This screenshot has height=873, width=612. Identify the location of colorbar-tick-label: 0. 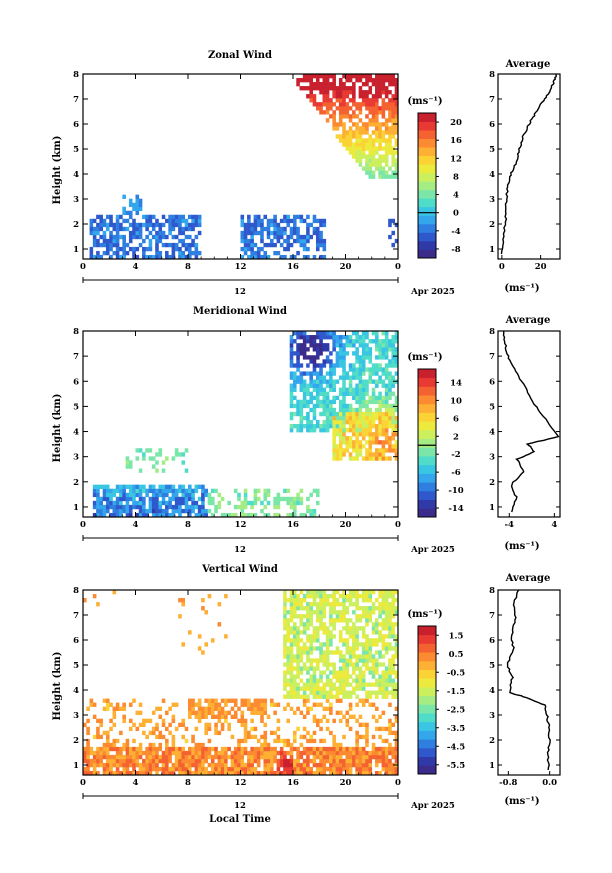
(456, 214).